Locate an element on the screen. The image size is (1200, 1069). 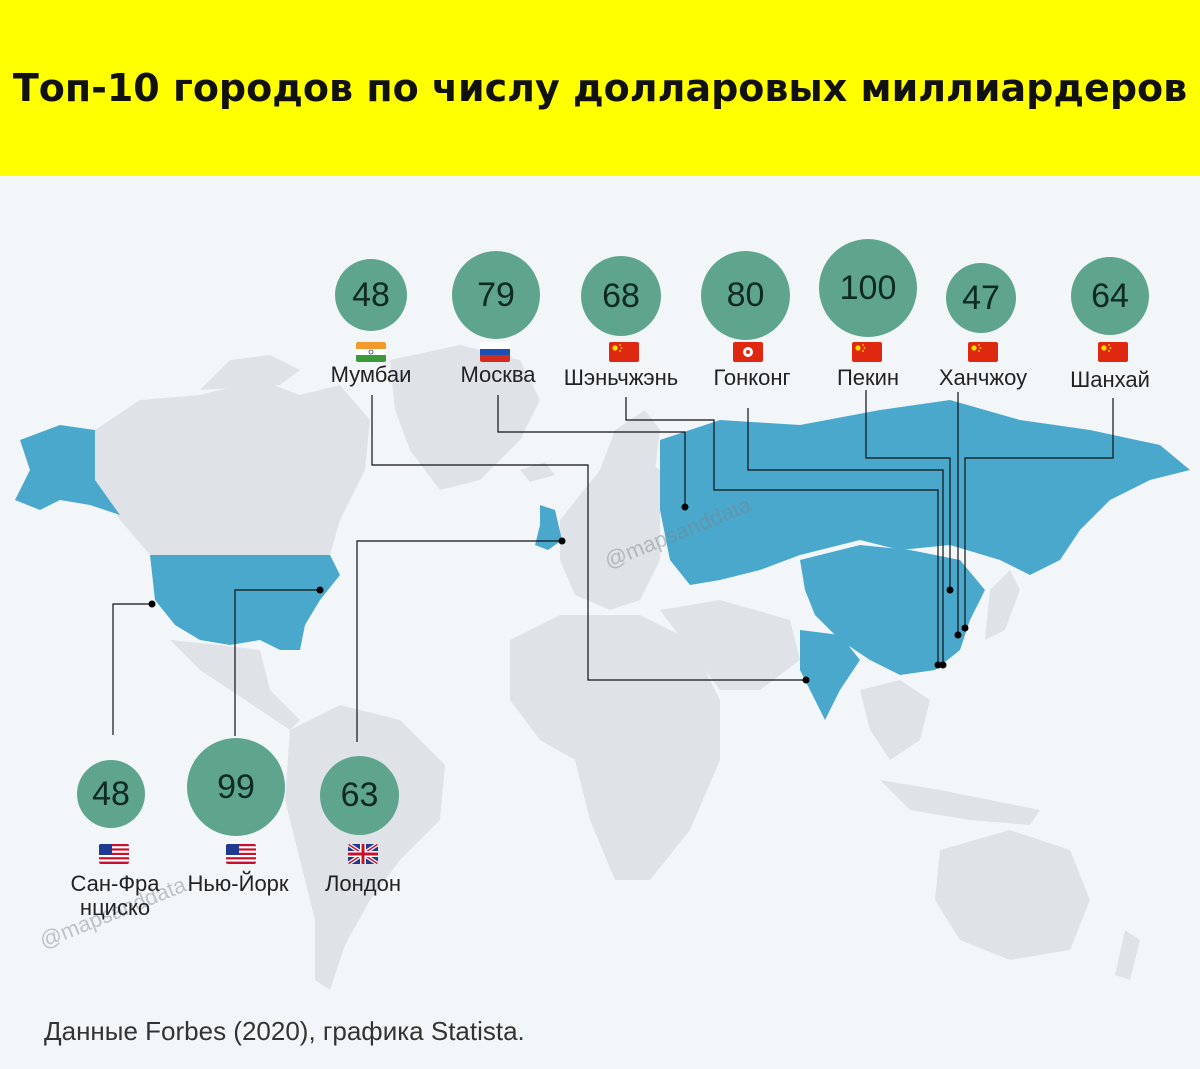
india-flag-icon is located at coordinates (371, 352).